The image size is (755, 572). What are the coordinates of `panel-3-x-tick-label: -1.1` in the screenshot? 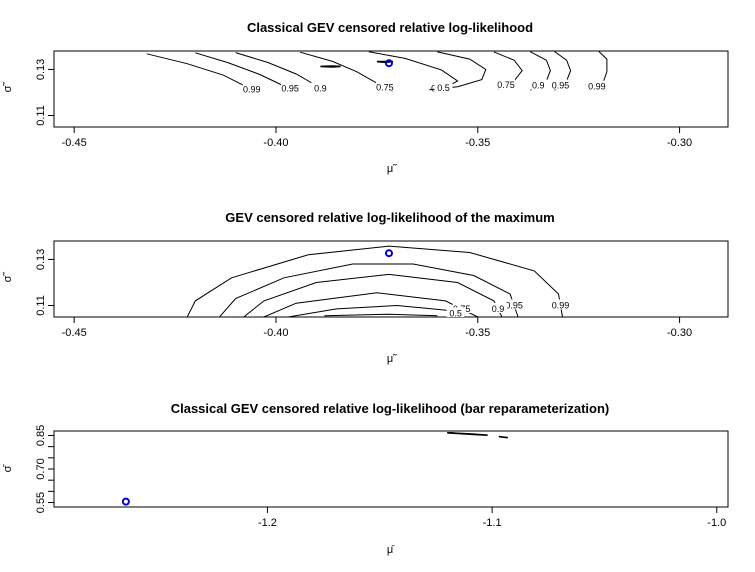 It's located at (492, 523).